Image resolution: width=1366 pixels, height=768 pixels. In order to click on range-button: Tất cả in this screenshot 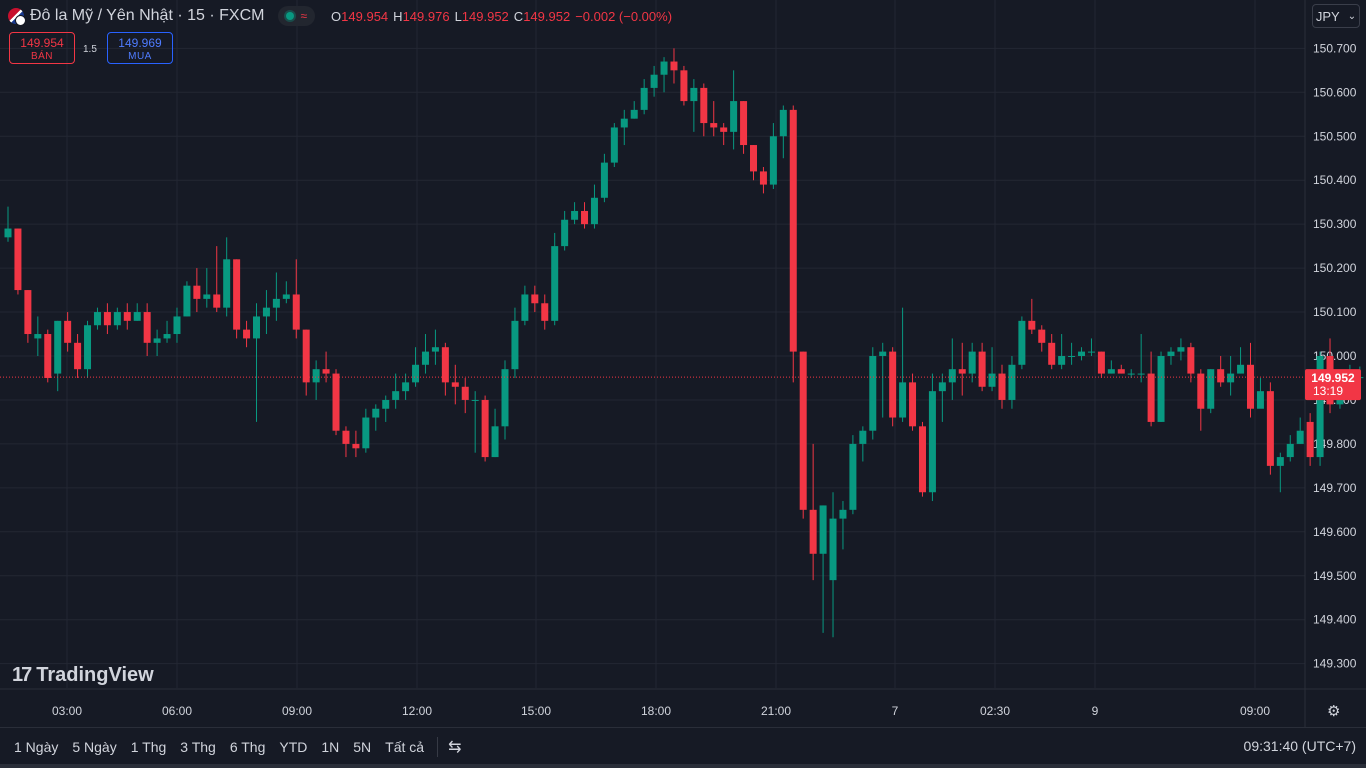, I will do `click(405, 746)`.